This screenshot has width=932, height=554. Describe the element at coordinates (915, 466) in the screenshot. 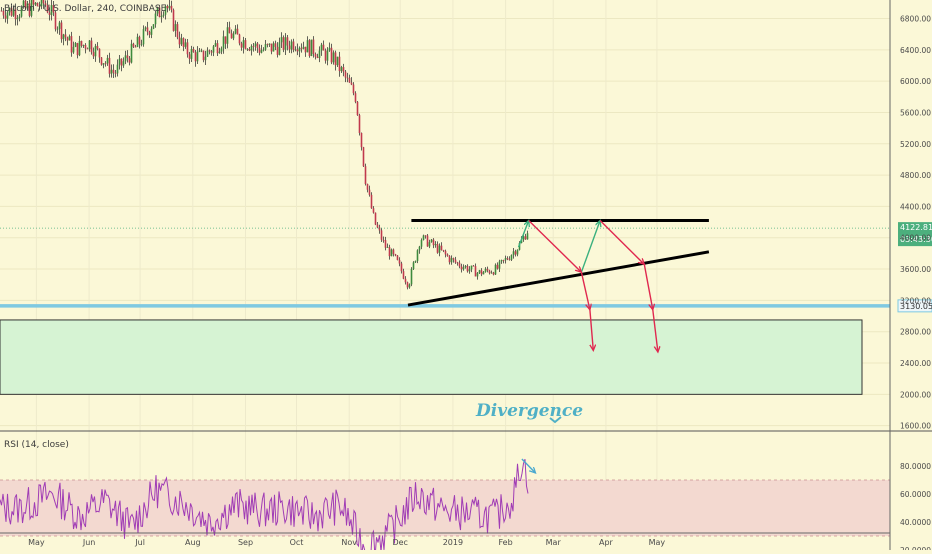

I see `rsi-tick-label: 80.0000` at that location.